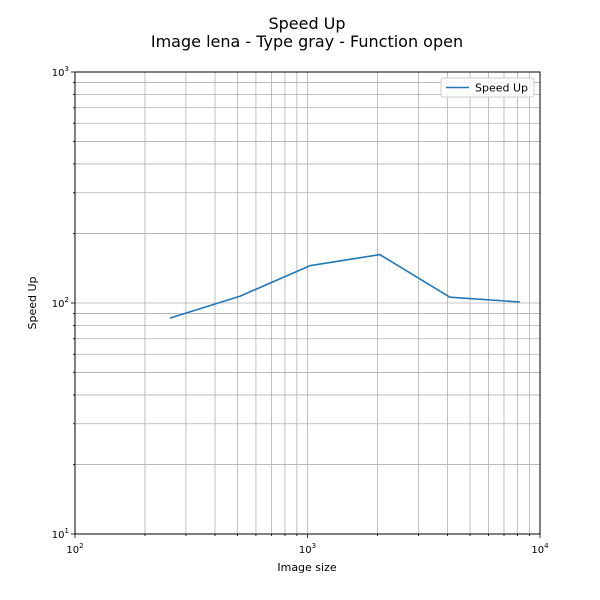 The height and width of the screenshot is (600, 600). I want to click on series-line, so click(344, 286).